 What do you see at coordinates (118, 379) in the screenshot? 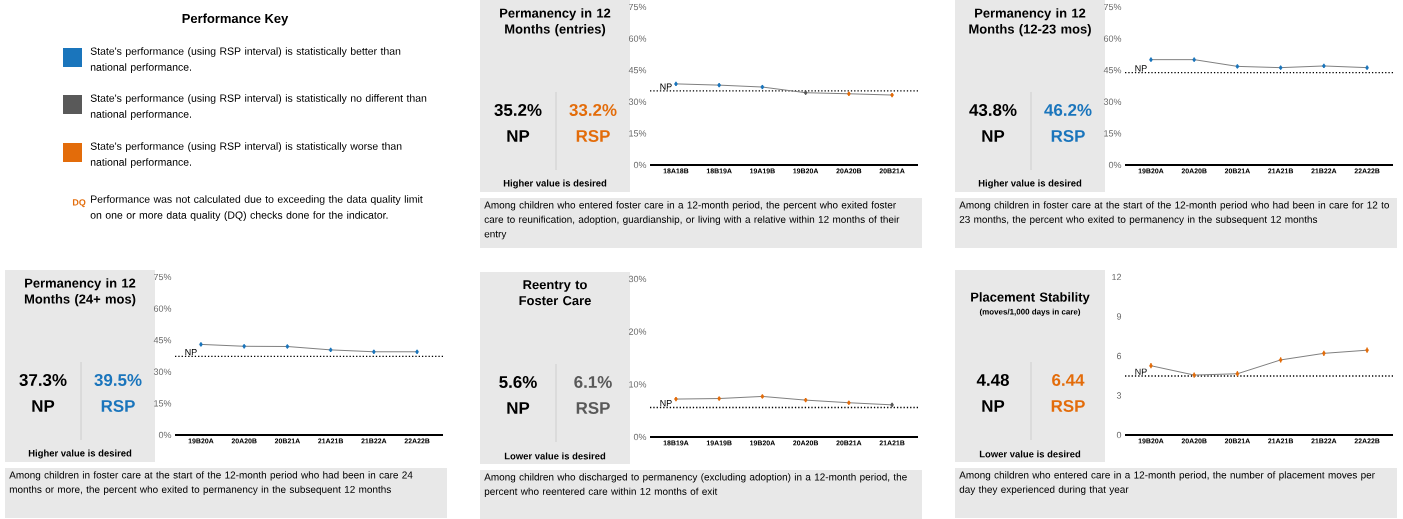
I see `text: 39.5%` at bounding box center [118, 379].